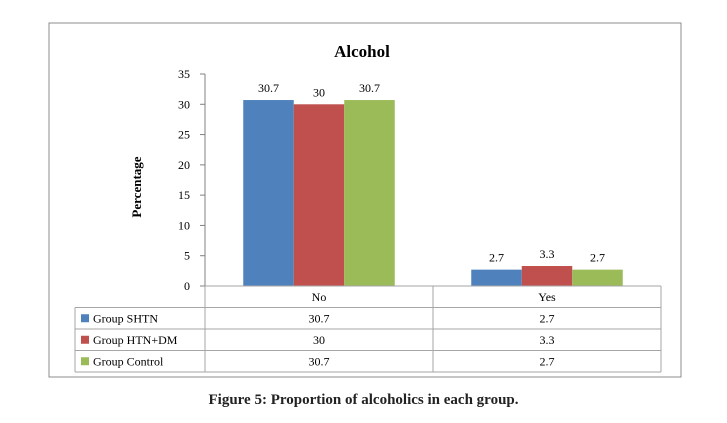 The image size is (727, 423). I want to click on y-tick-label: 35, so click(184, 74).